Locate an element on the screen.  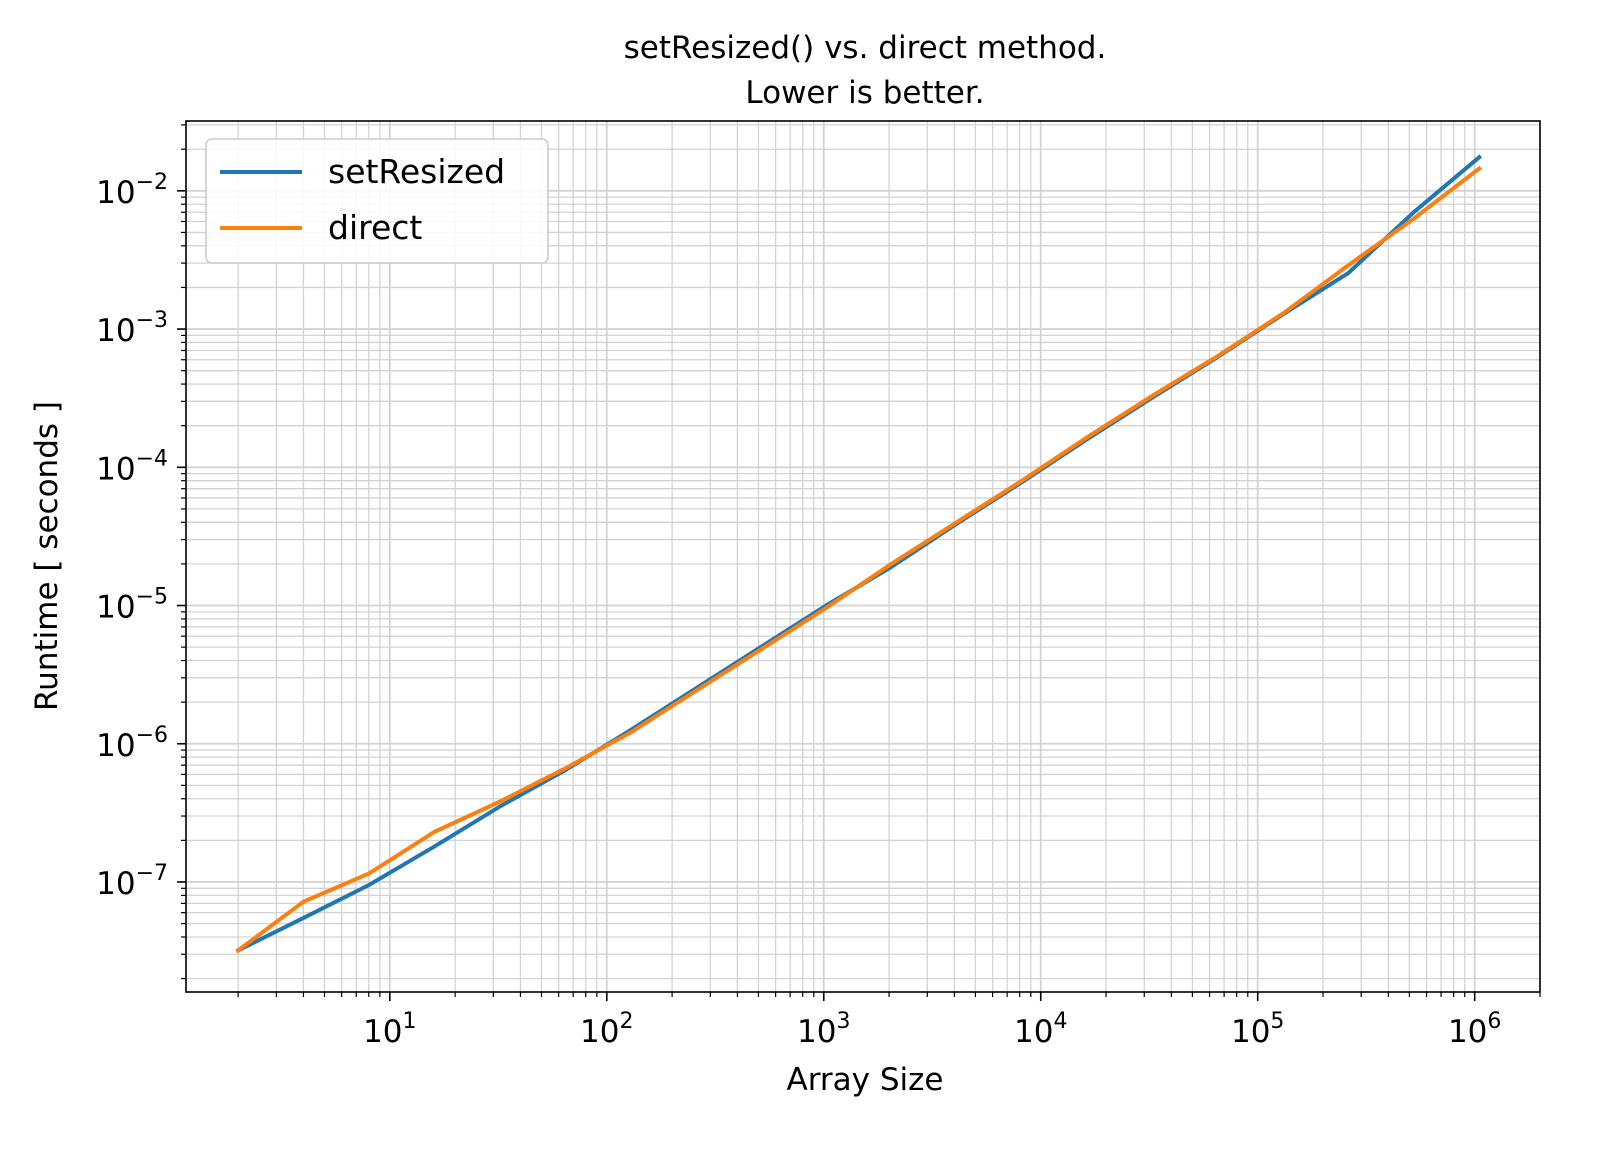
x-tick-label: 10³ is located at coordinates (823, 1029).